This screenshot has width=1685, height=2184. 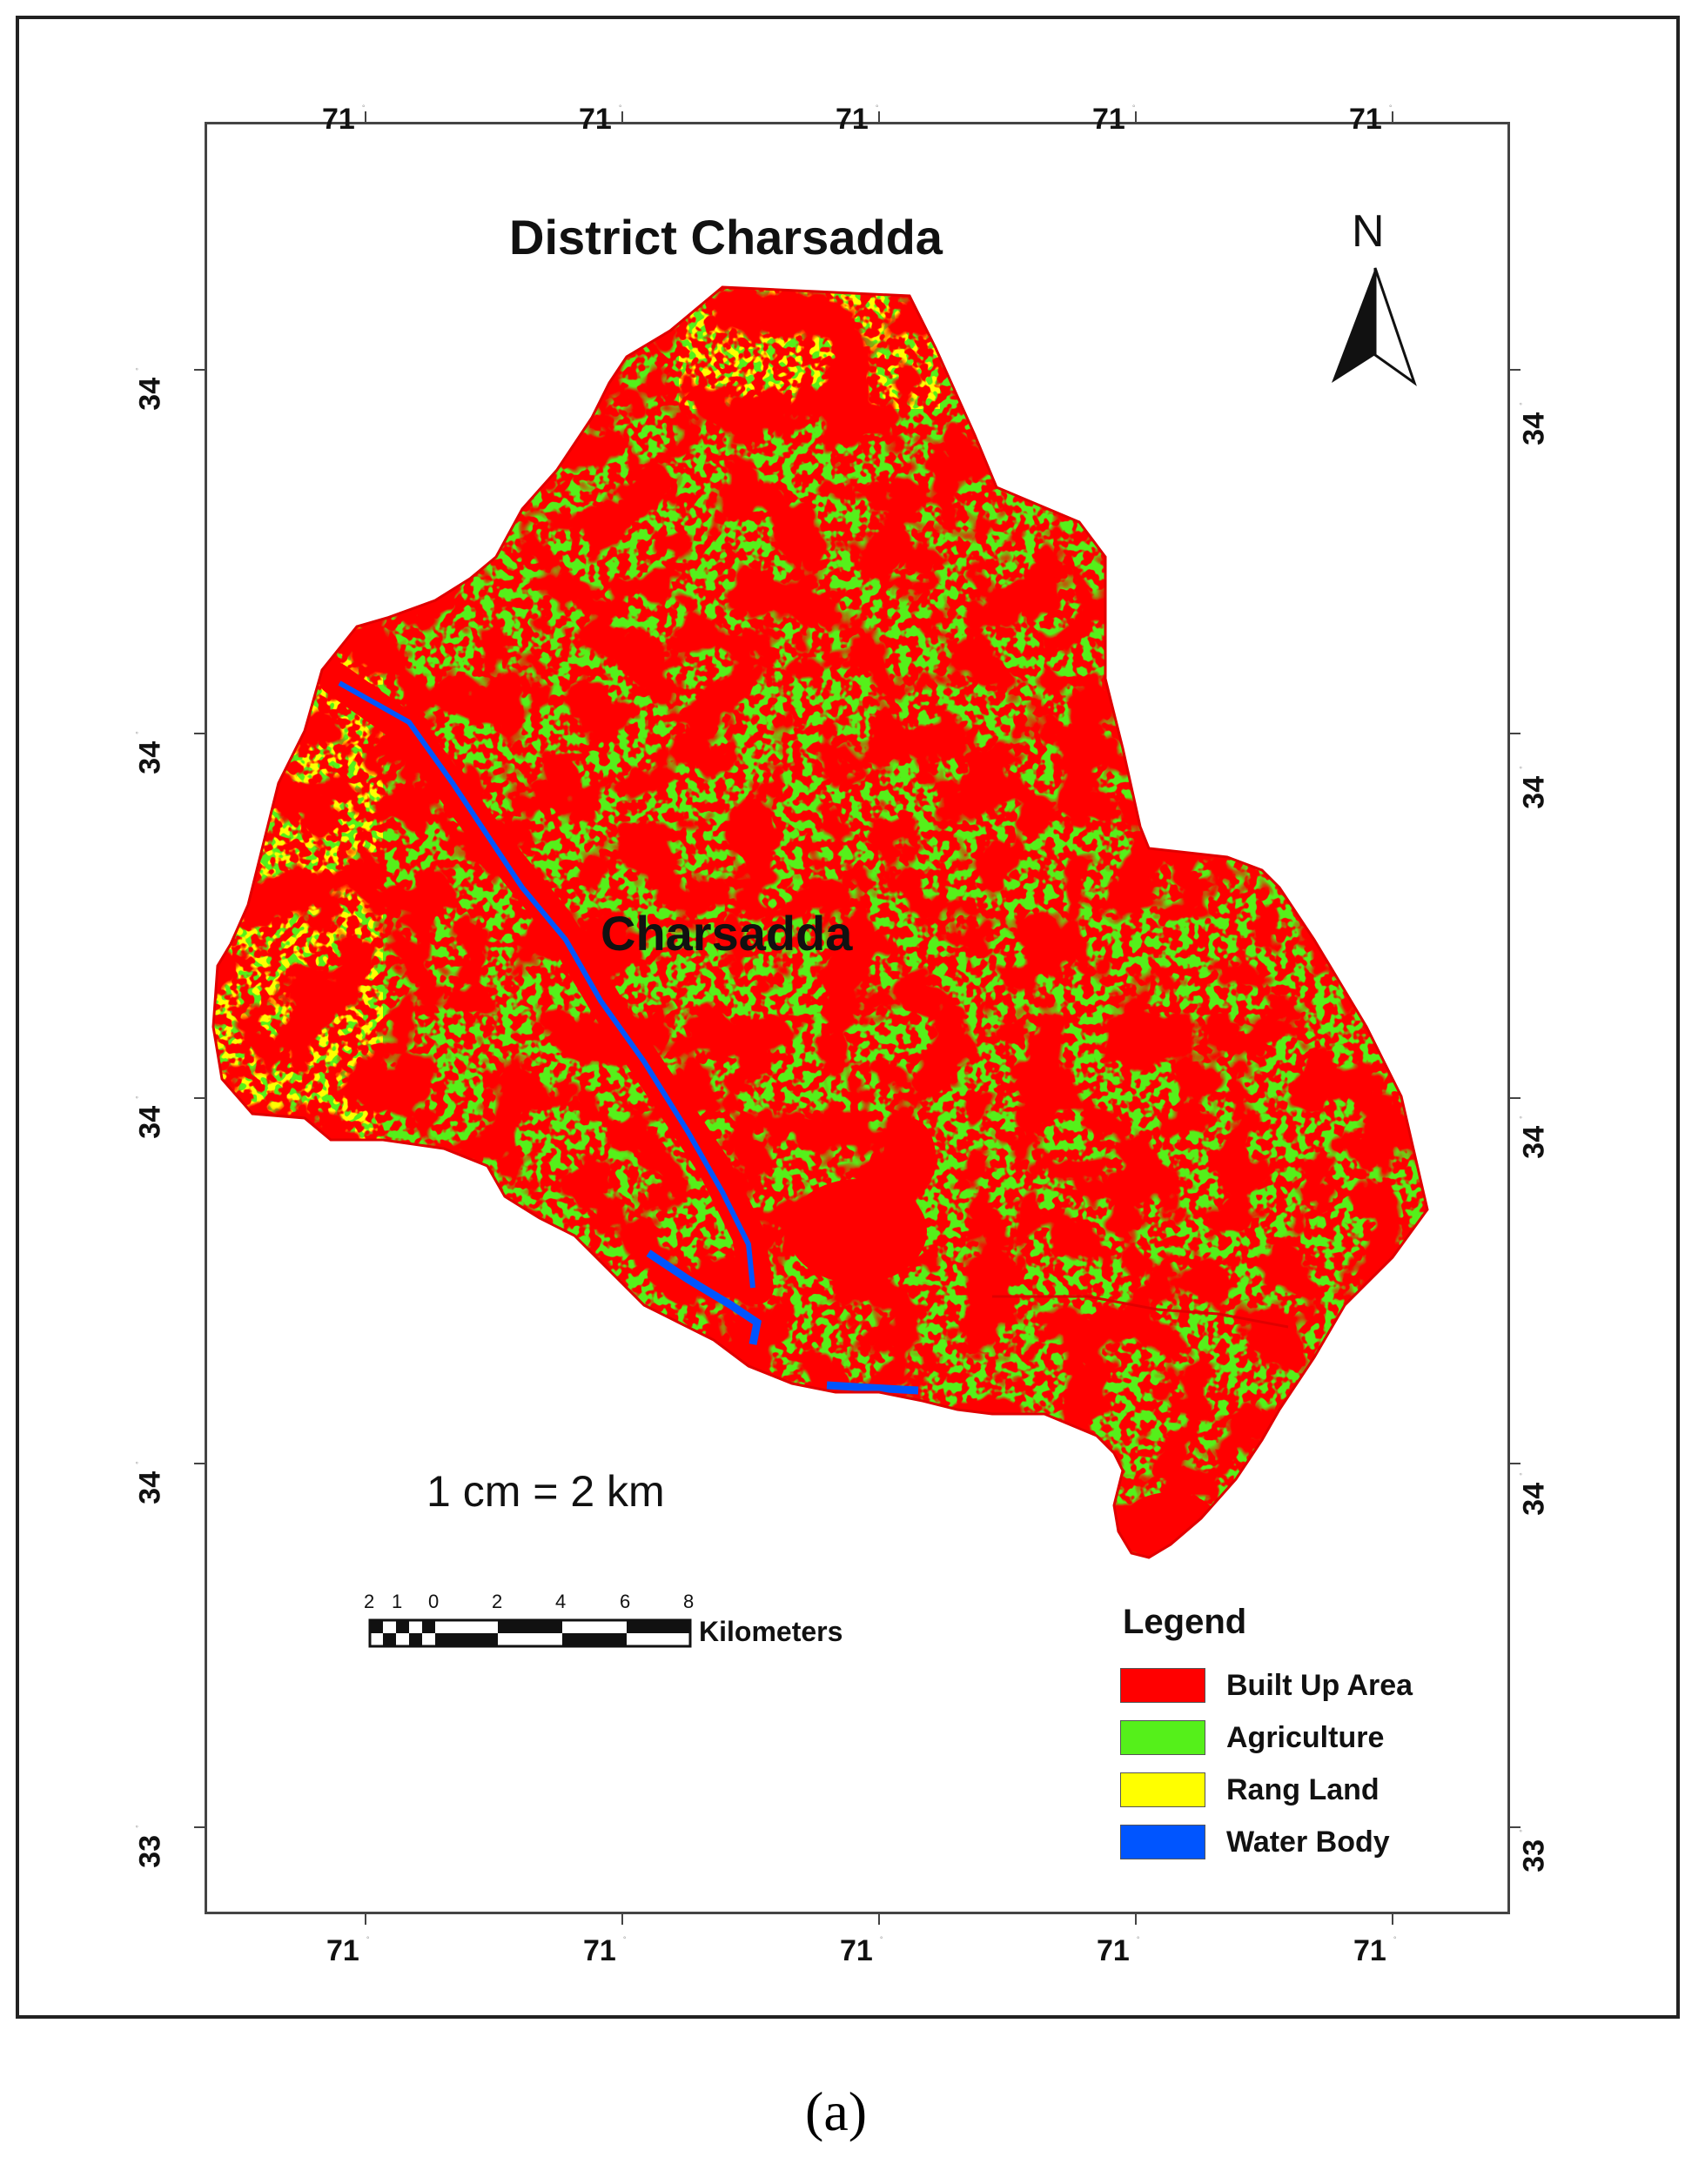 What do you see at coordinates (1303, 1789) in the screenshot?
I see `legend-label: Rang Land` at bounding box center [1303, 1789].